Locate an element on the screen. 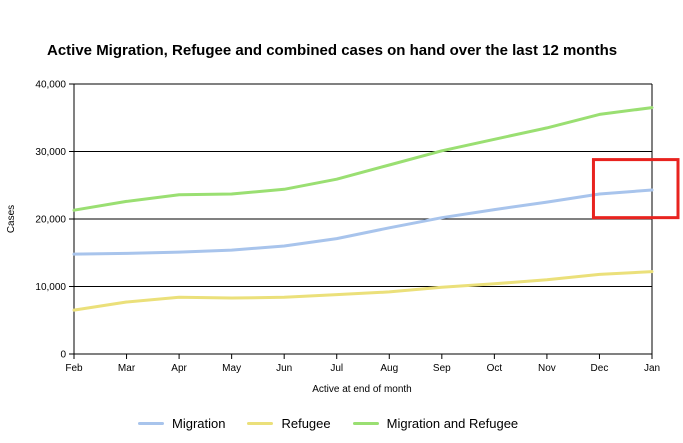 The image size is (683, 443). x-axis-title: Active at end of month is located at coordinates (362, 389).